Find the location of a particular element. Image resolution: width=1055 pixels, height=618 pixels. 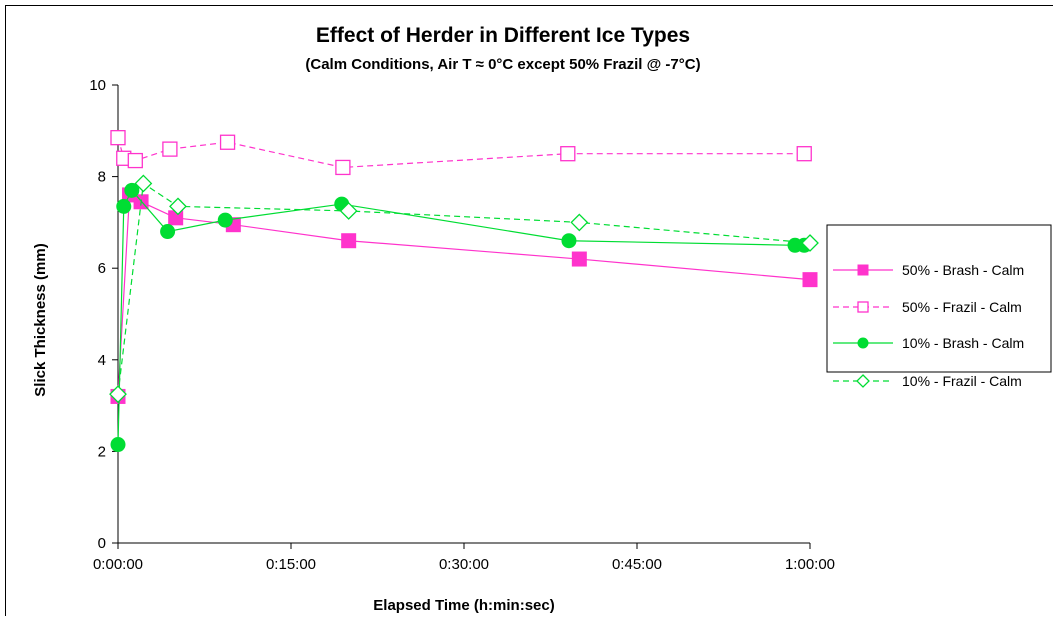

chart-title: Effect of Herder in Different Ice Types is located at coordinates (503, 35).